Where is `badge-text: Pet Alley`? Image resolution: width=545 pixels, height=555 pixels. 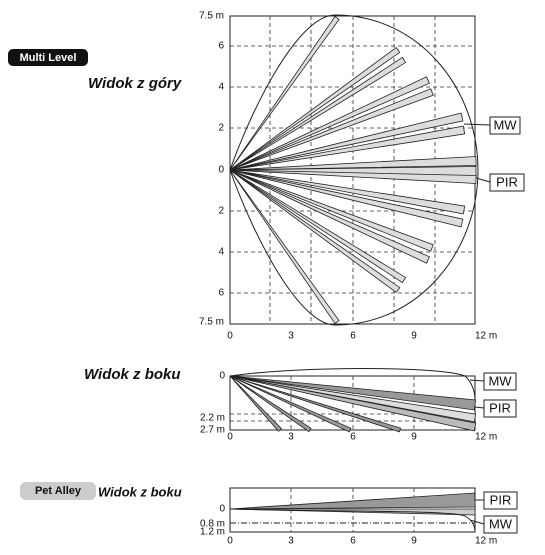 badge-text: Pet Alley is located at coordinates (58, 491).